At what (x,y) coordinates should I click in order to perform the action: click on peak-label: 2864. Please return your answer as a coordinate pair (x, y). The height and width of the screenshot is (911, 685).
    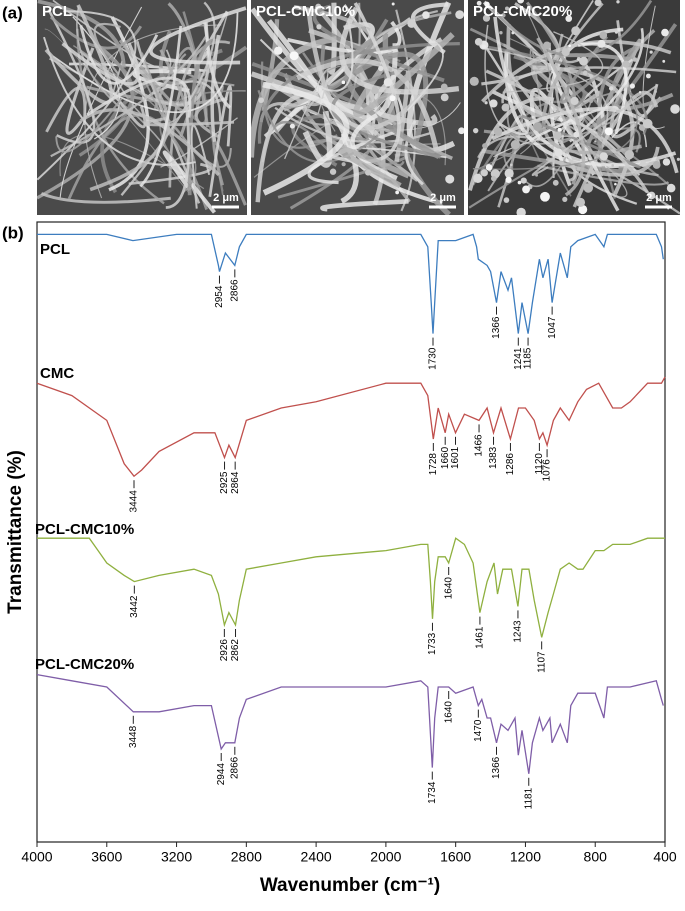
    Looking at the image, I should click on (235, 482).